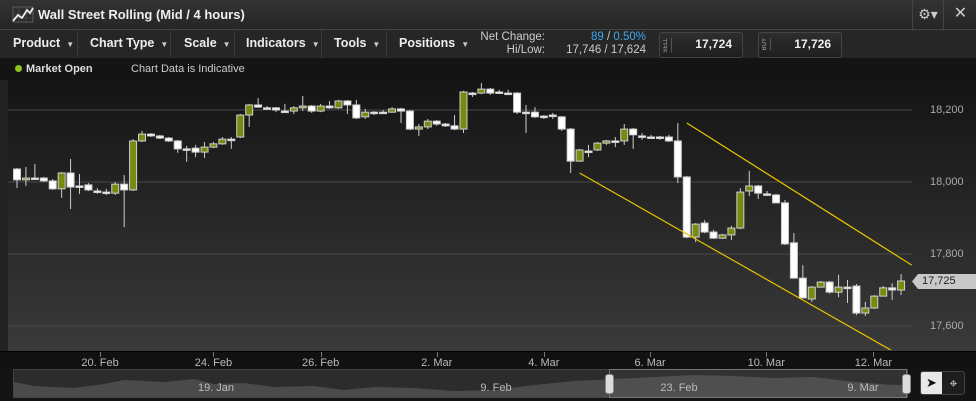 Image resolution: width=976 pixels, height=401 pixels. I want to click on buy-button: BUY 17,726, so click(800, 45).